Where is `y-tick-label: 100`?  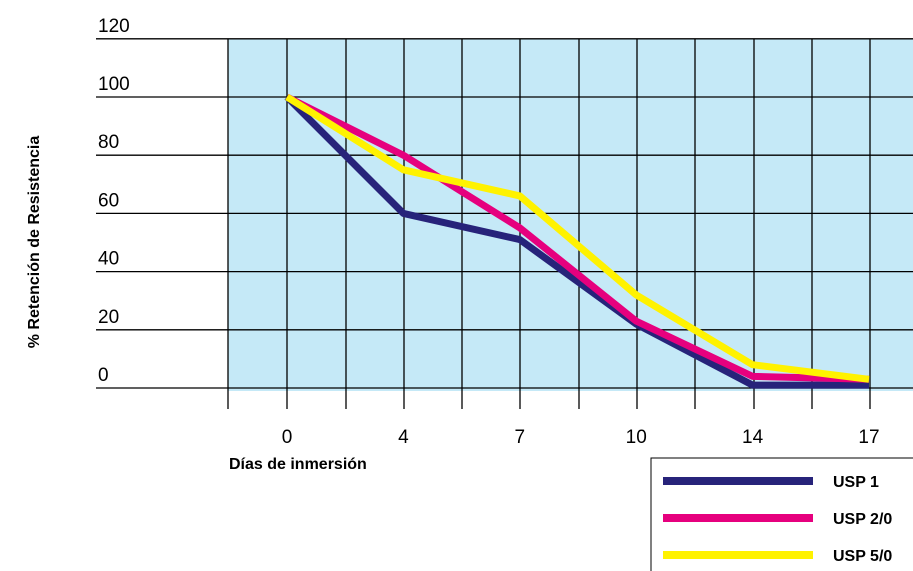
y-tick-label: 100 is located at coordinates (114, 84).